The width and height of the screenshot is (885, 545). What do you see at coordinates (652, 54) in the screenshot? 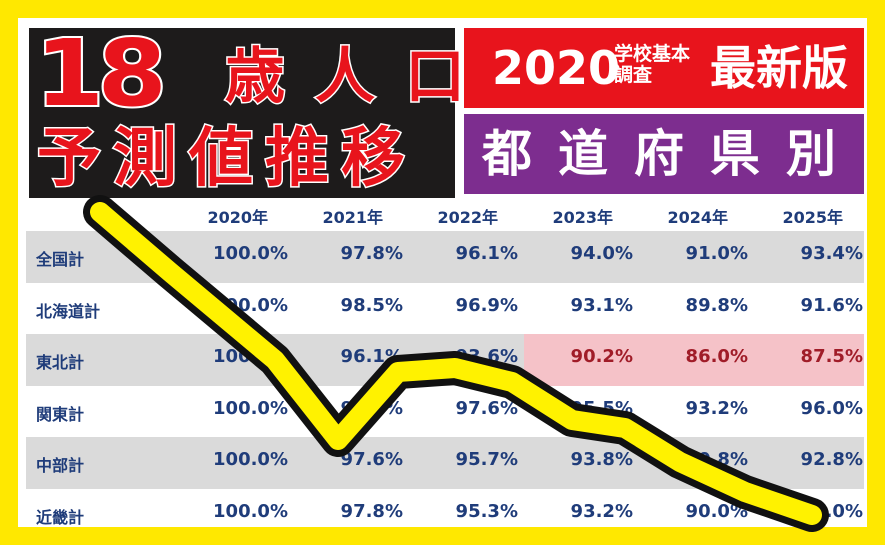
I see `survey-label-line1: 学校基本` at bounding box center [652, 54].